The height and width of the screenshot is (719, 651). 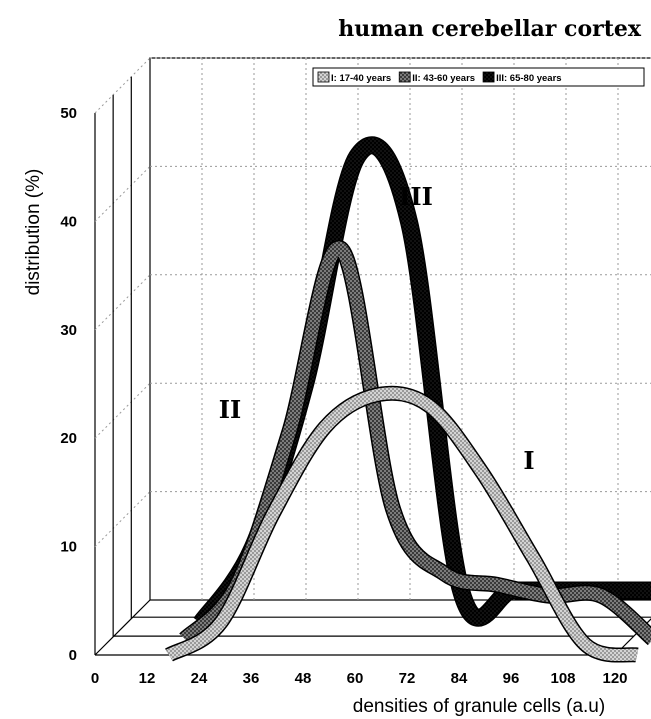 What do you see at coordinates (443, 78) in the screenshot?
I see `legend-label: II: 43-60 years` at bounding box center [443, 78].